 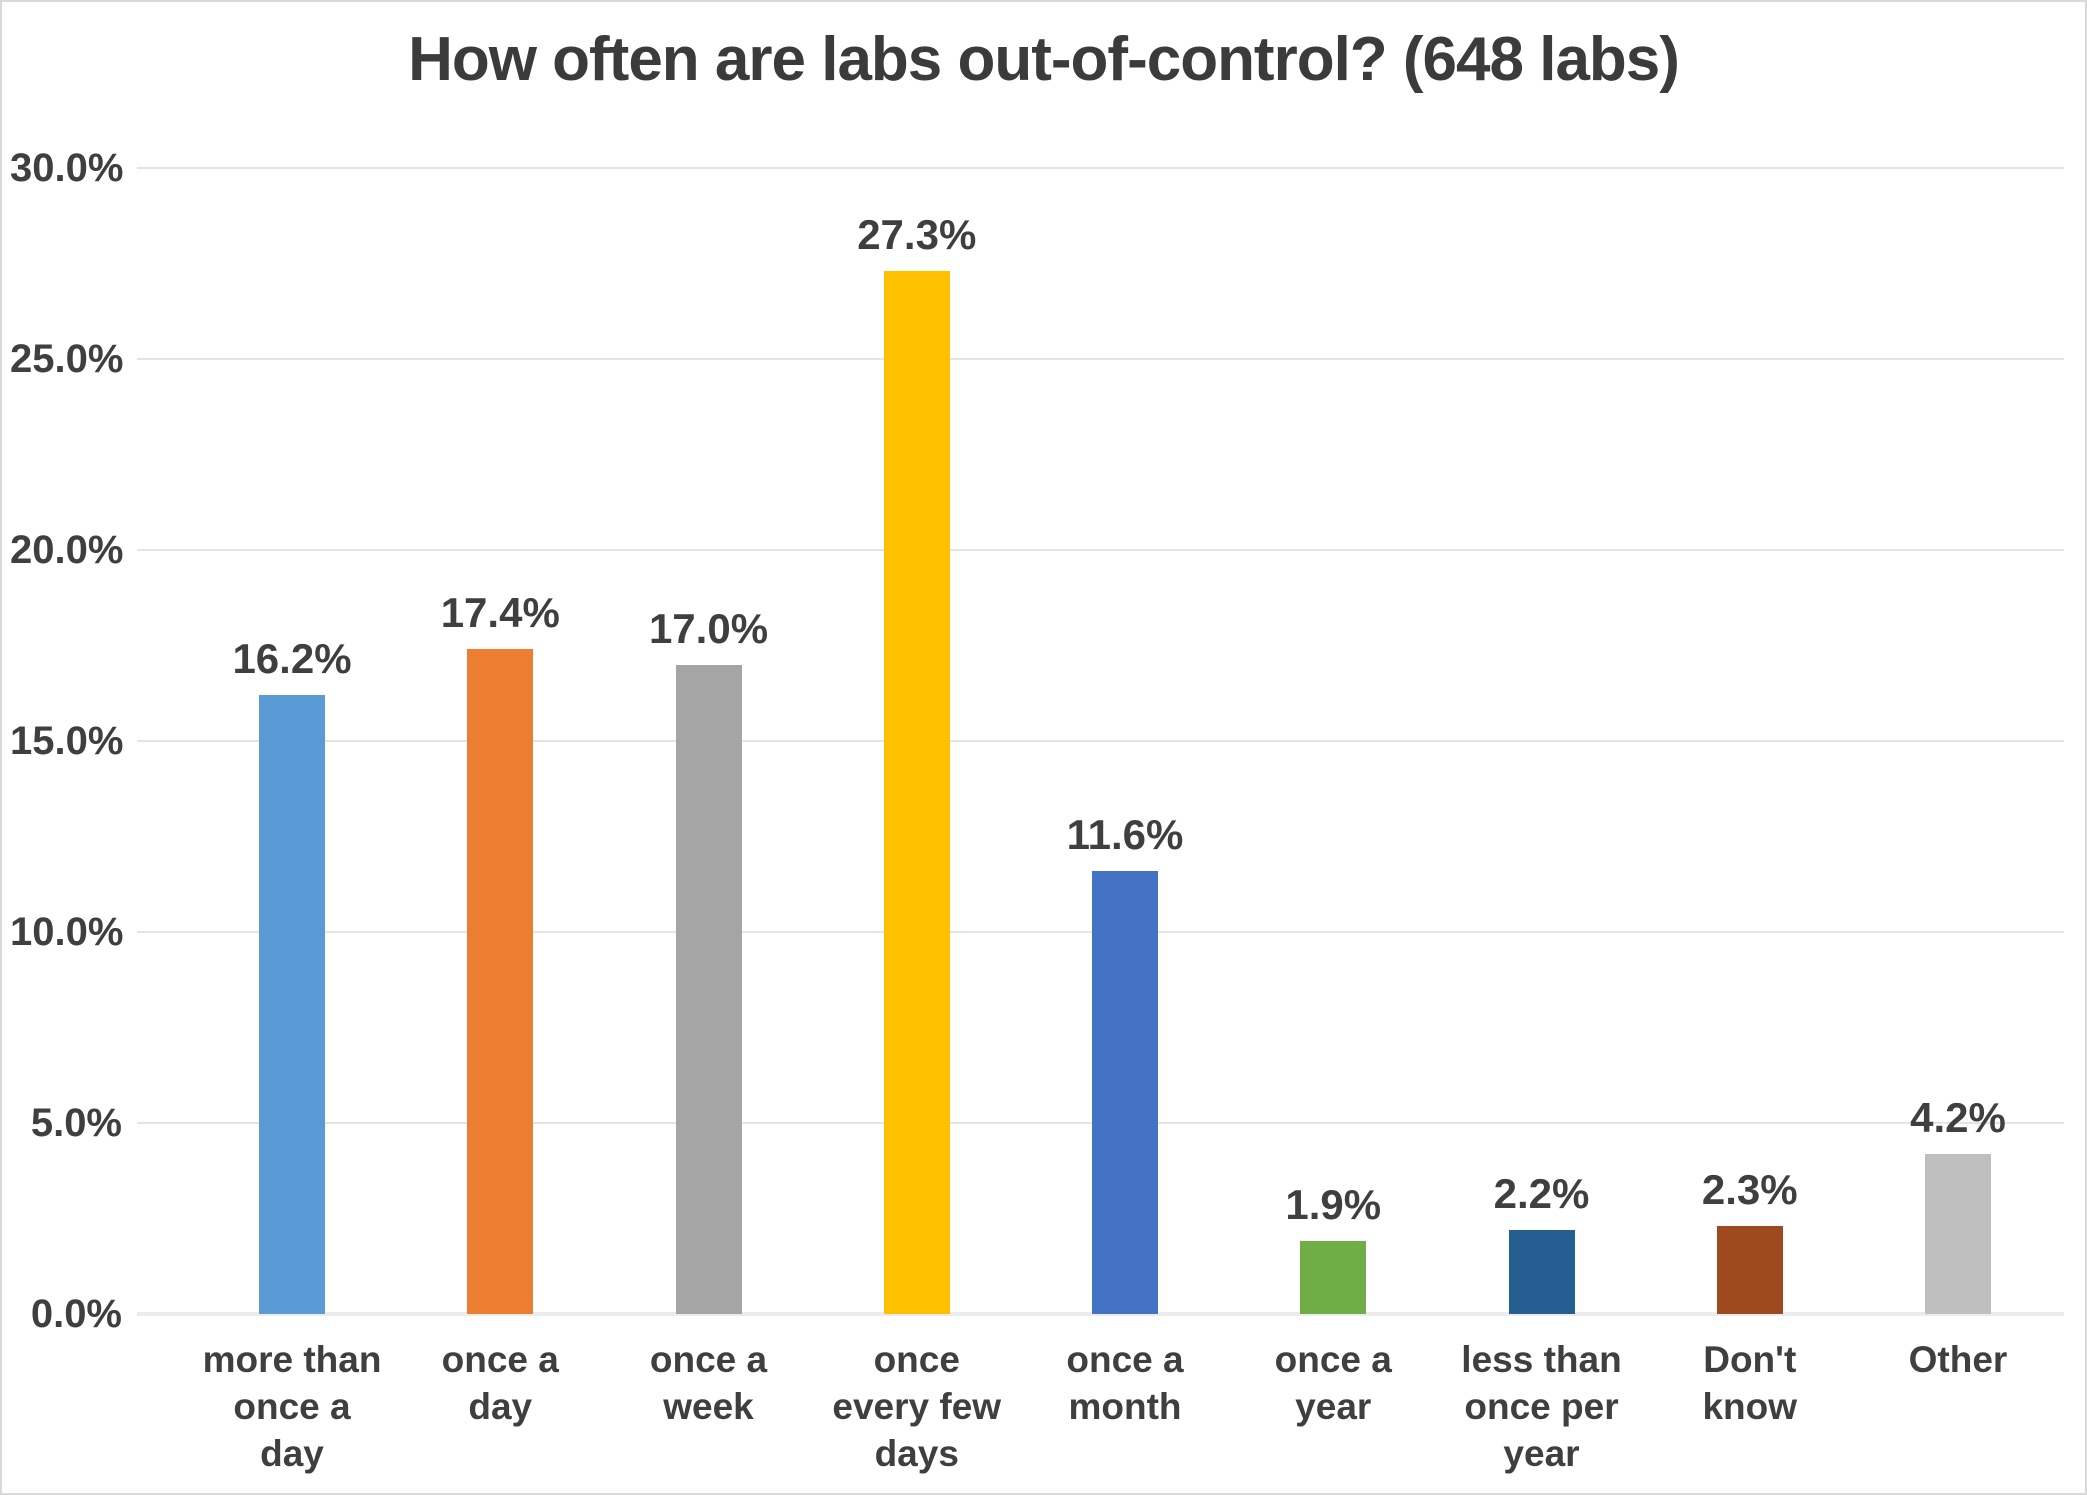 What do you see at coordinates (500, 612) in the screenshot?
I see `data-label-once-a-day: 17.4%` at bounding box center [500, 612].